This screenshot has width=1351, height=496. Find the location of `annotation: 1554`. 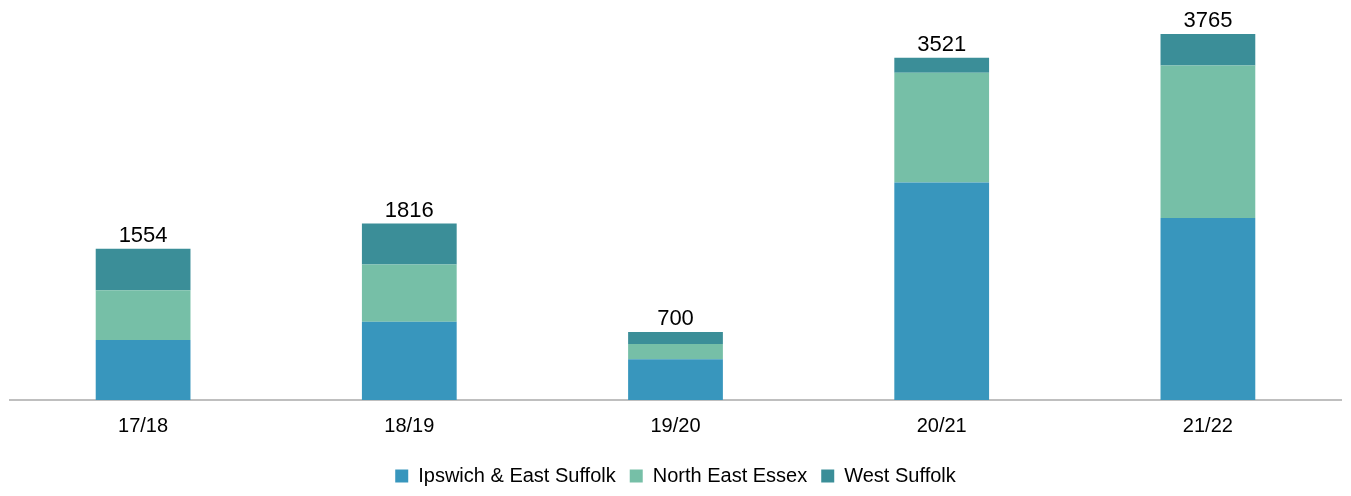

annotation: 1554 is located at coordinates (143, 234).